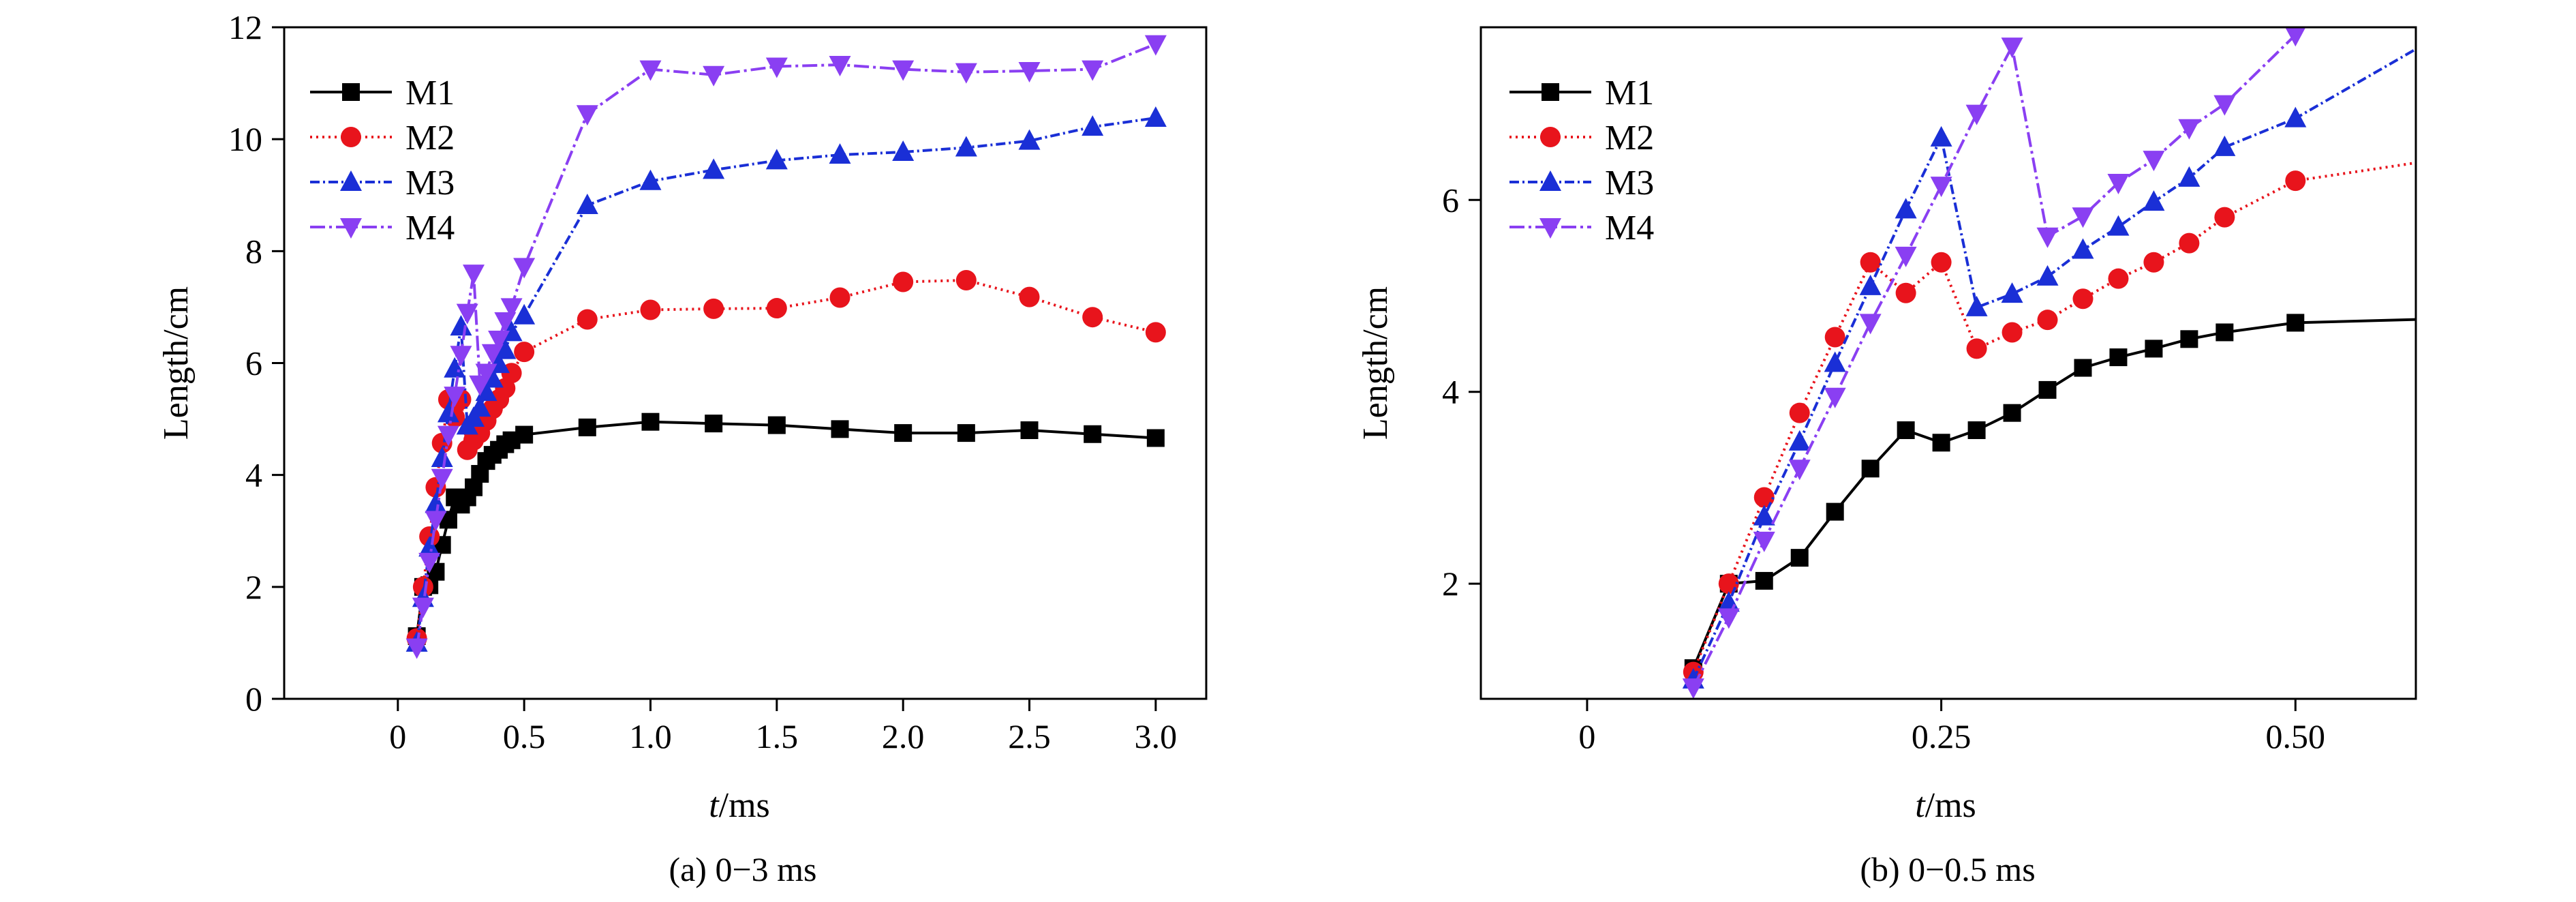 The image size is (2576, 902). What do you see at coordinates (430, 228) in the screenshot?
I see `legend-label-m4: M4` at bounding box center [430, 228].